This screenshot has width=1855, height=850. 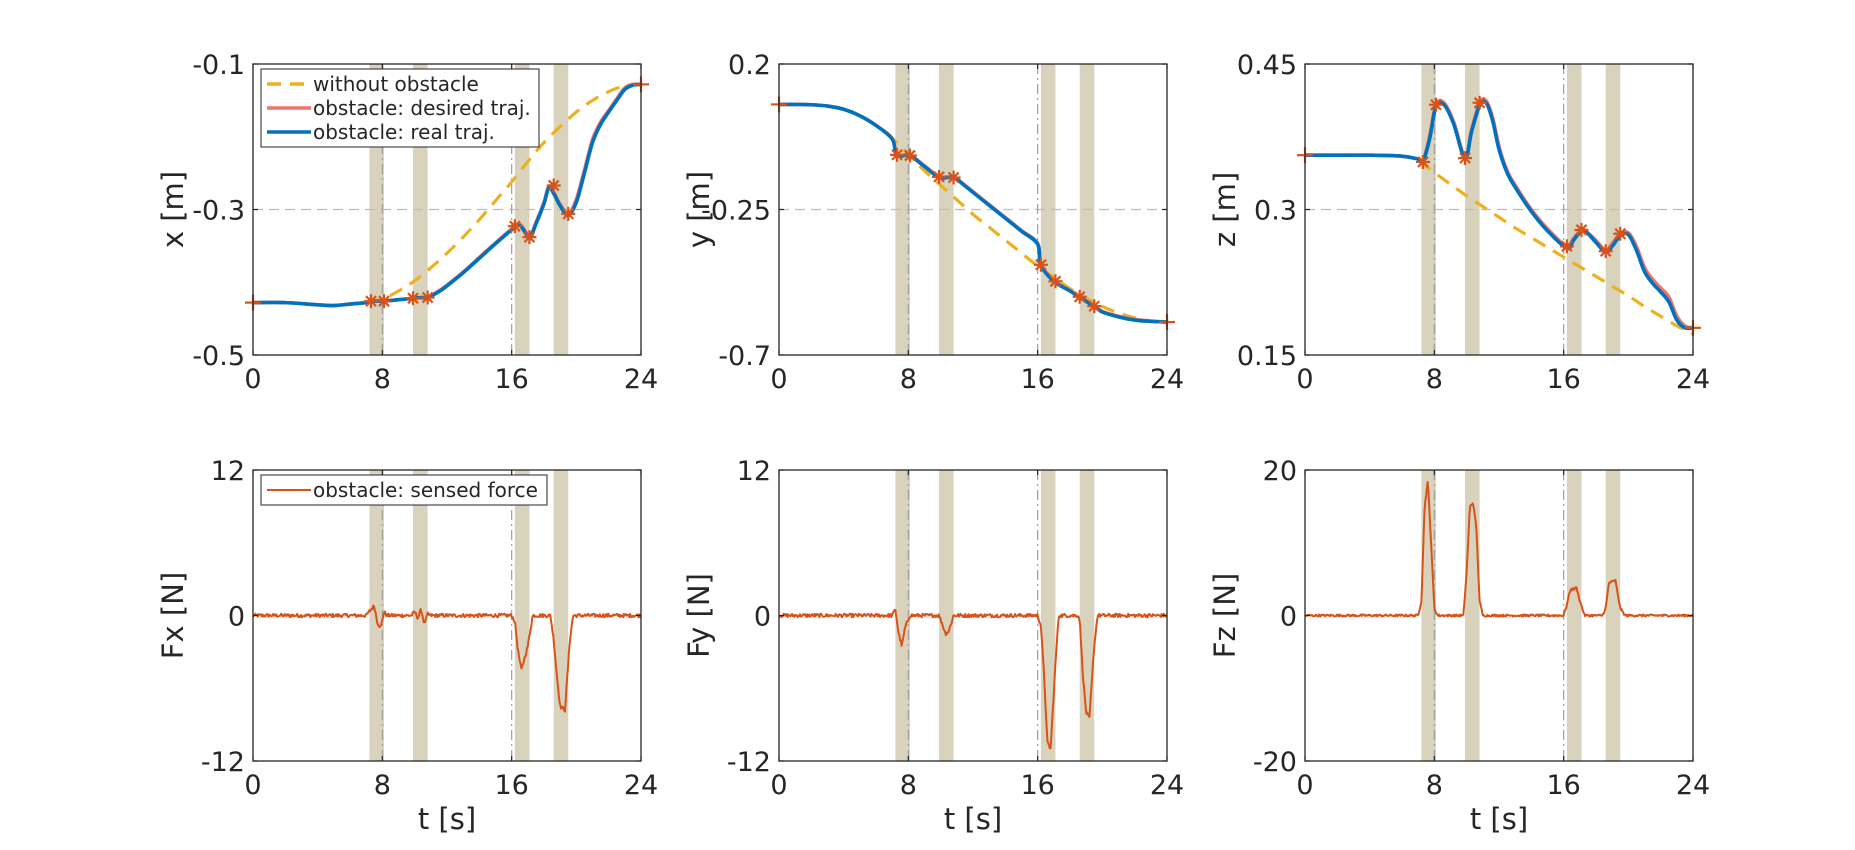 I want to click on y-axis-label: y [m], so click(x=699, y=209).